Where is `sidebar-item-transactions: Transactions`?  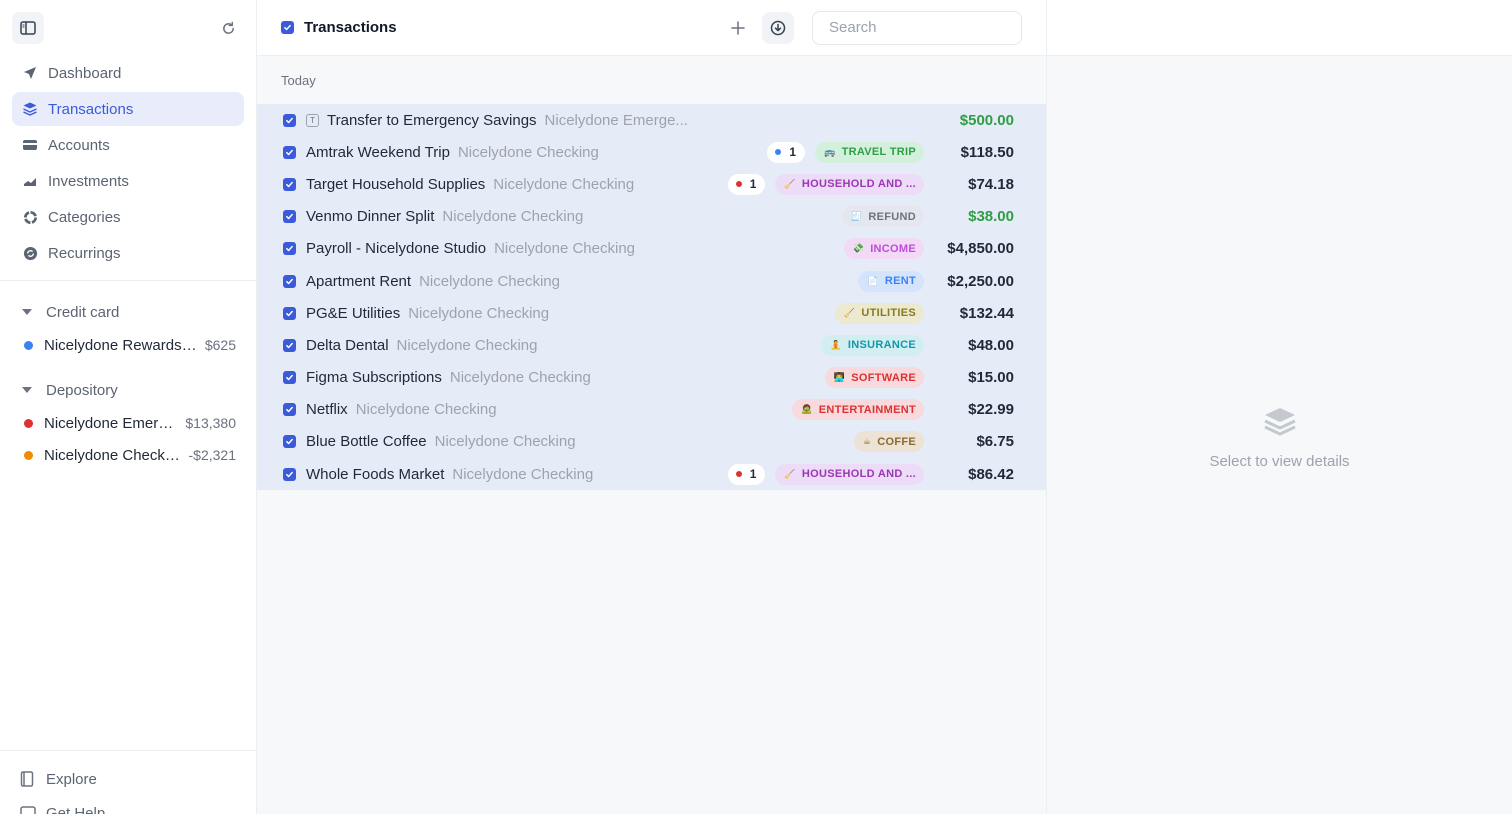
sidebar-item-transactions: Transactions is located at coordinates (128, 109).